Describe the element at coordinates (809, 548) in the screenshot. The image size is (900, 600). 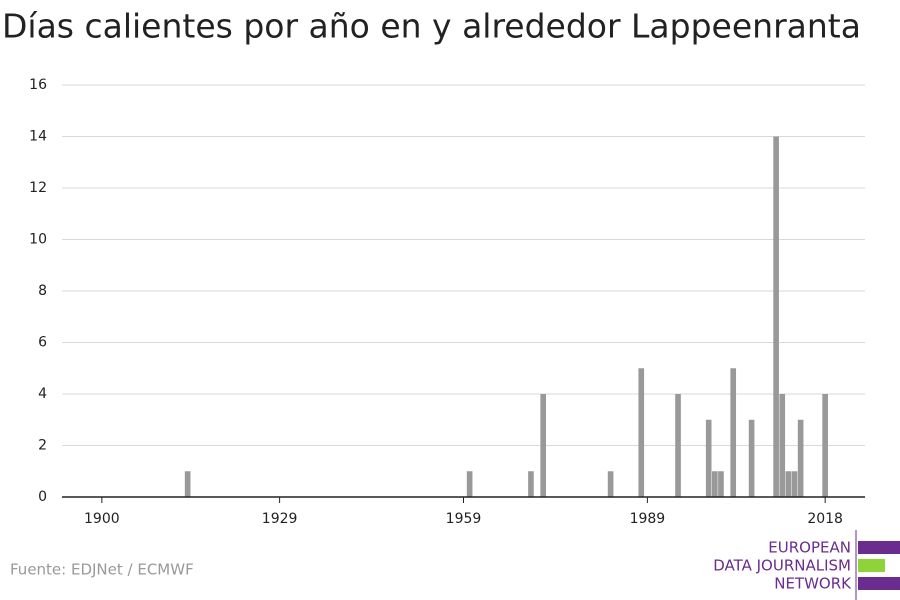
I see `logo-text: EUROPEAN` at that location.